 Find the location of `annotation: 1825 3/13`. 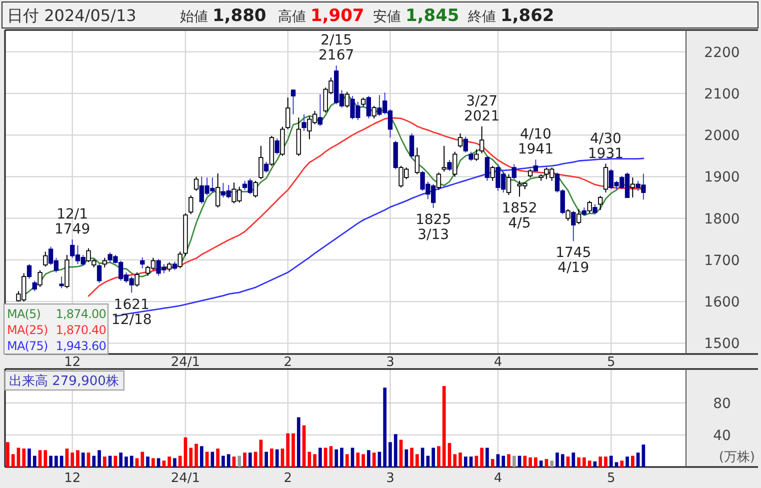

annotation: 1825 3/13 is located at coordinates (434, 227).